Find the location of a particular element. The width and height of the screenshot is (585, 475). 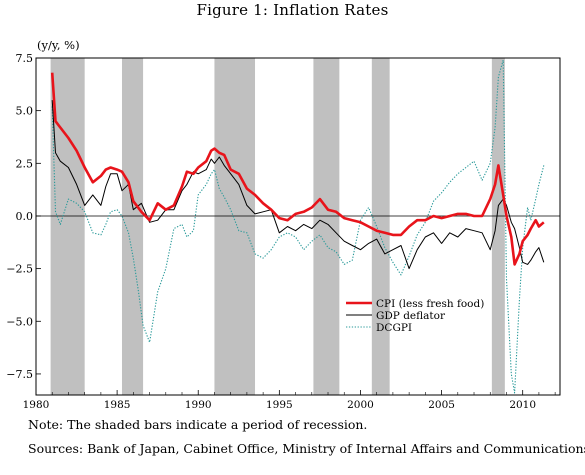

y-tick-label: −5.0 is located at coordinates (19, 321).